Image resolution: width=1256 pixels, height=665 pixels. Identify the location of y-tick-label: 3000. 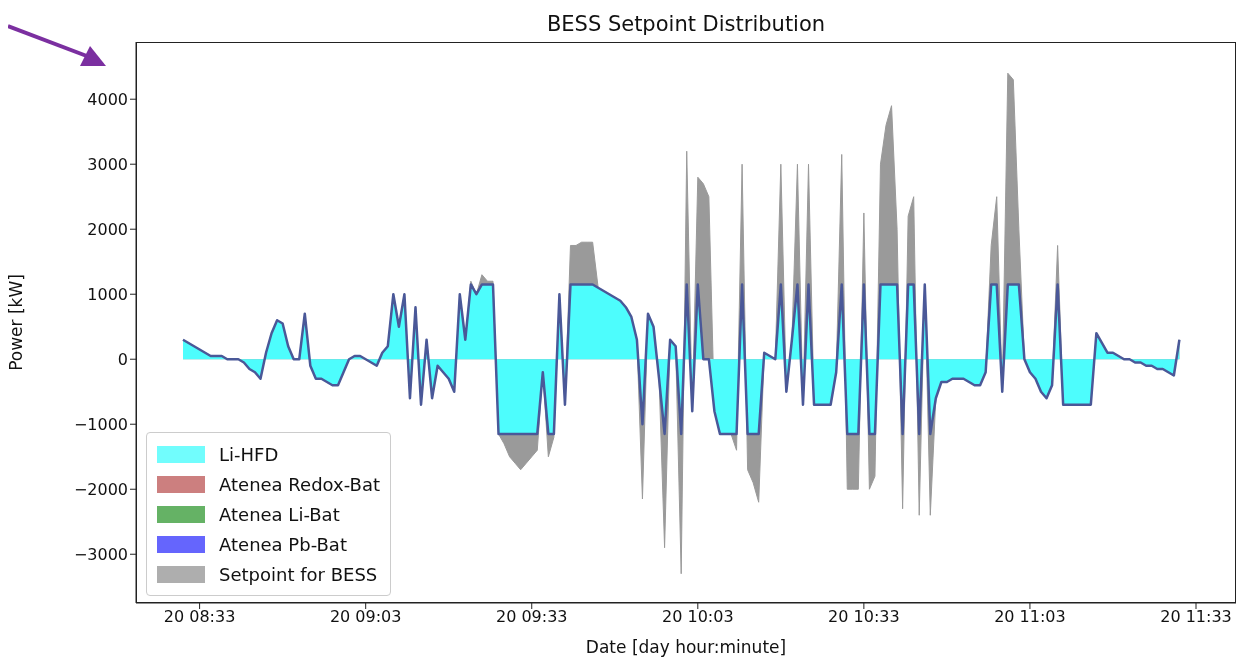
(107, 164).